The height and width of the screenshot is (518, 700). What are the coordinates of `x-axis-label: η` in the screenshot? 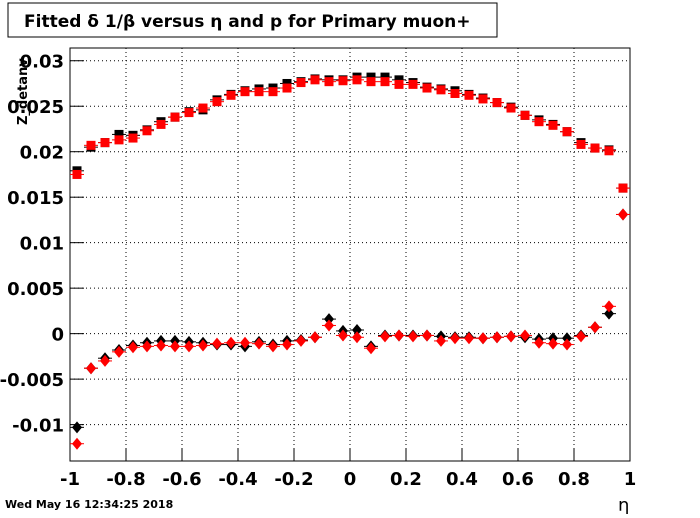 It's located at (623, 504).